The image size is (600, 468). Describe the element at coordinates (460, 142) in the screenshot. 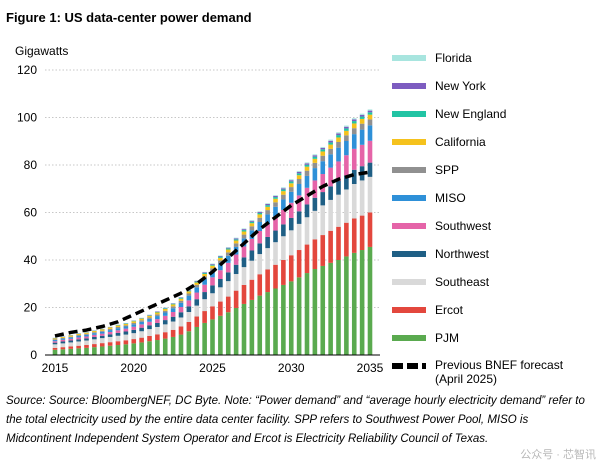

I see `legend-label-california: California` at that location.